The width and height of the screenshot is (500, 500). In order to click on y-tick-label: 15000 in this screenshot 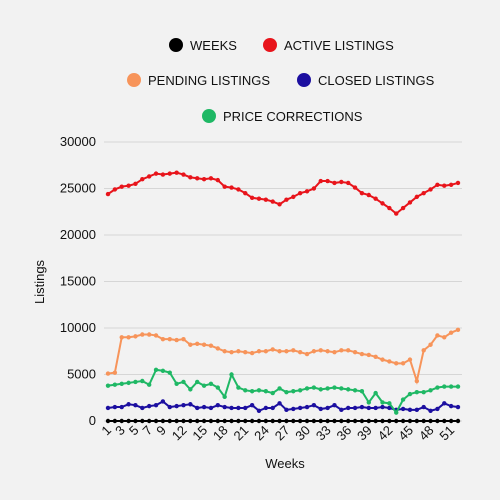, I will do `click(78, 281)`.